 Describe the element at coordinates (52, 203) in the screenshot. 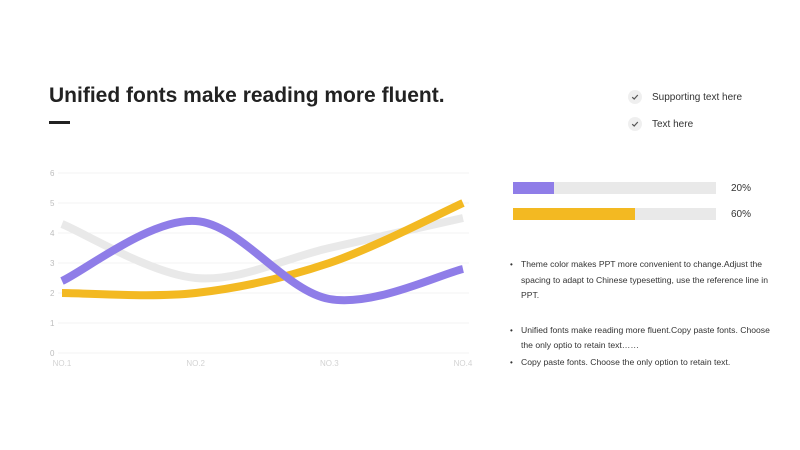

I see `y-tick-label: 5` at that location.